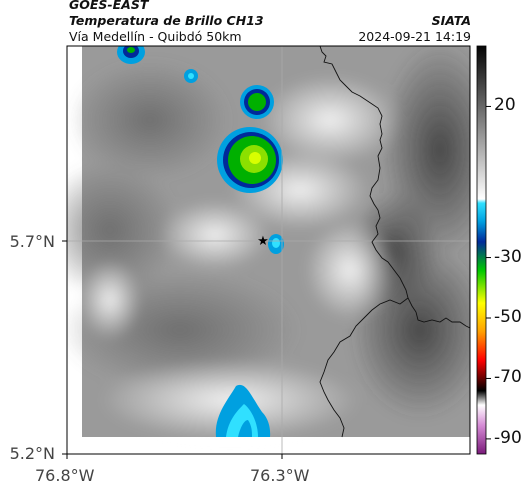 This screenshot has width=526, height=491. What do you see at coordinates (414, 36) in the screenshot?
I see `timestamp-label: 2024-09-21 14:19` at bounding box center [414, 36].